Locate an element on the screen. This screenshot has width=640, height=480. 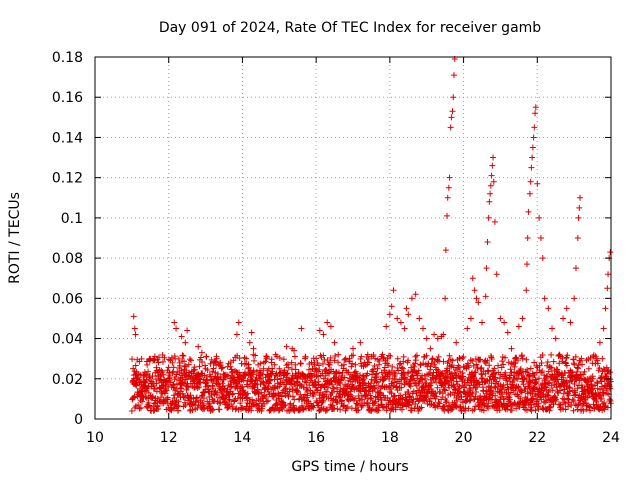
y-tick-label: 0.1 is located at coordinates (72, 219).